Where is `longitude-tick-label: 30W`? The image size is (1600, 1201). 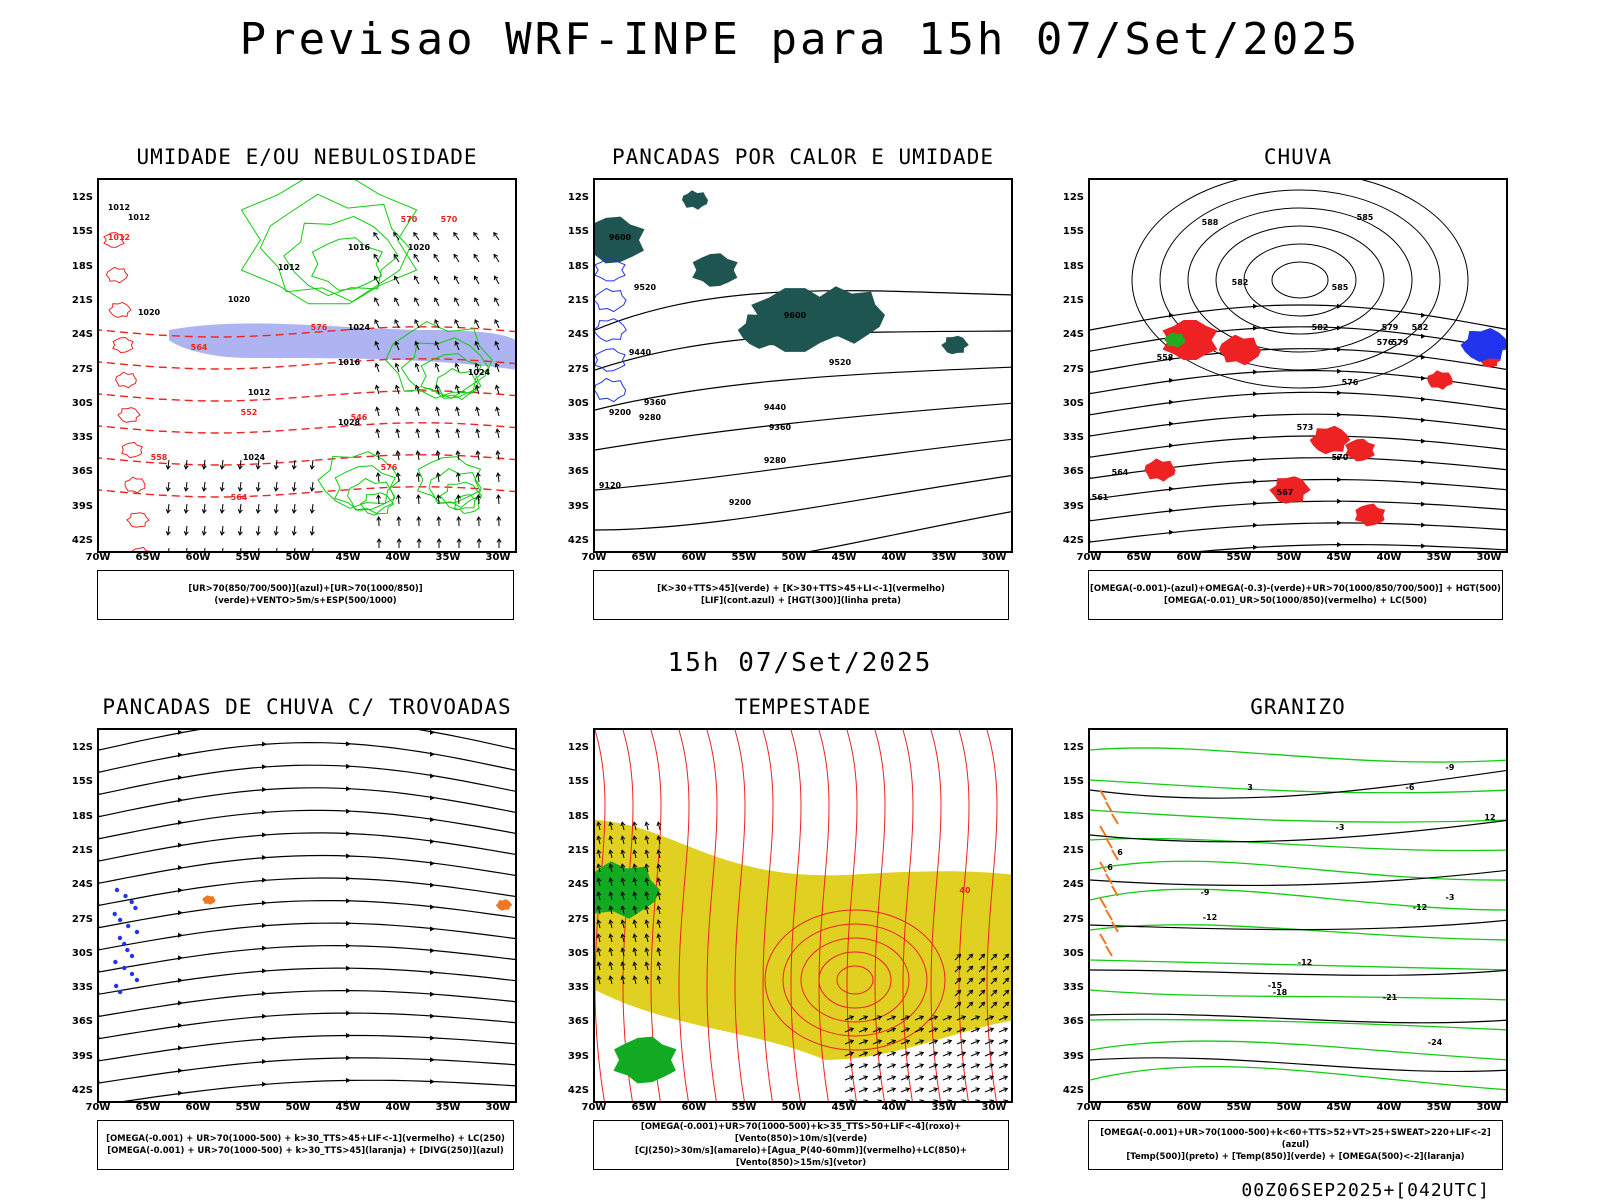
longitude-tick-label: 30W is located at coordinates (994, 557).